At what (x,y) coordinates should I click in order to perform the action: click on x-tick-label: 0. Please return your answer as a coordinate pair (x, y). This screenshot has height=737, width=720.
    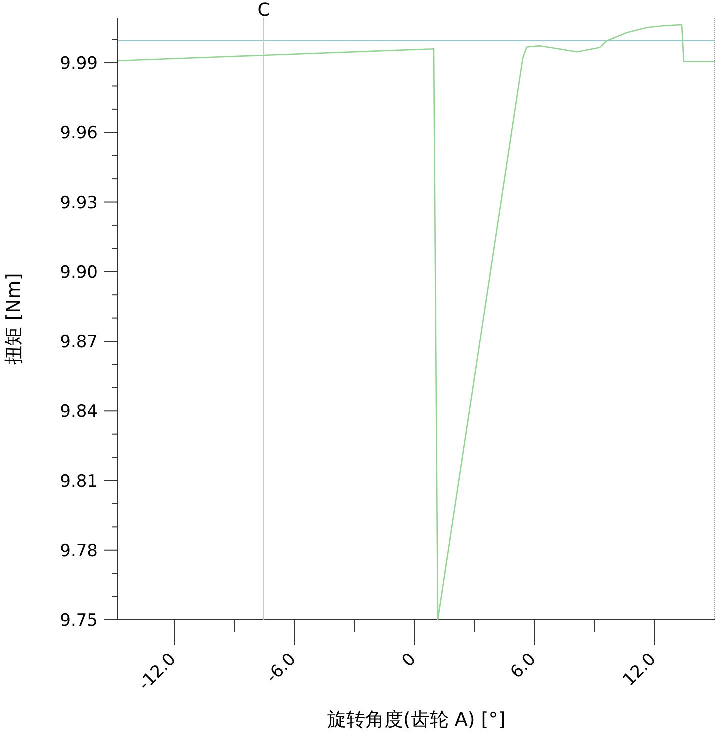
    Looking at the image, I should click on (409, 661).